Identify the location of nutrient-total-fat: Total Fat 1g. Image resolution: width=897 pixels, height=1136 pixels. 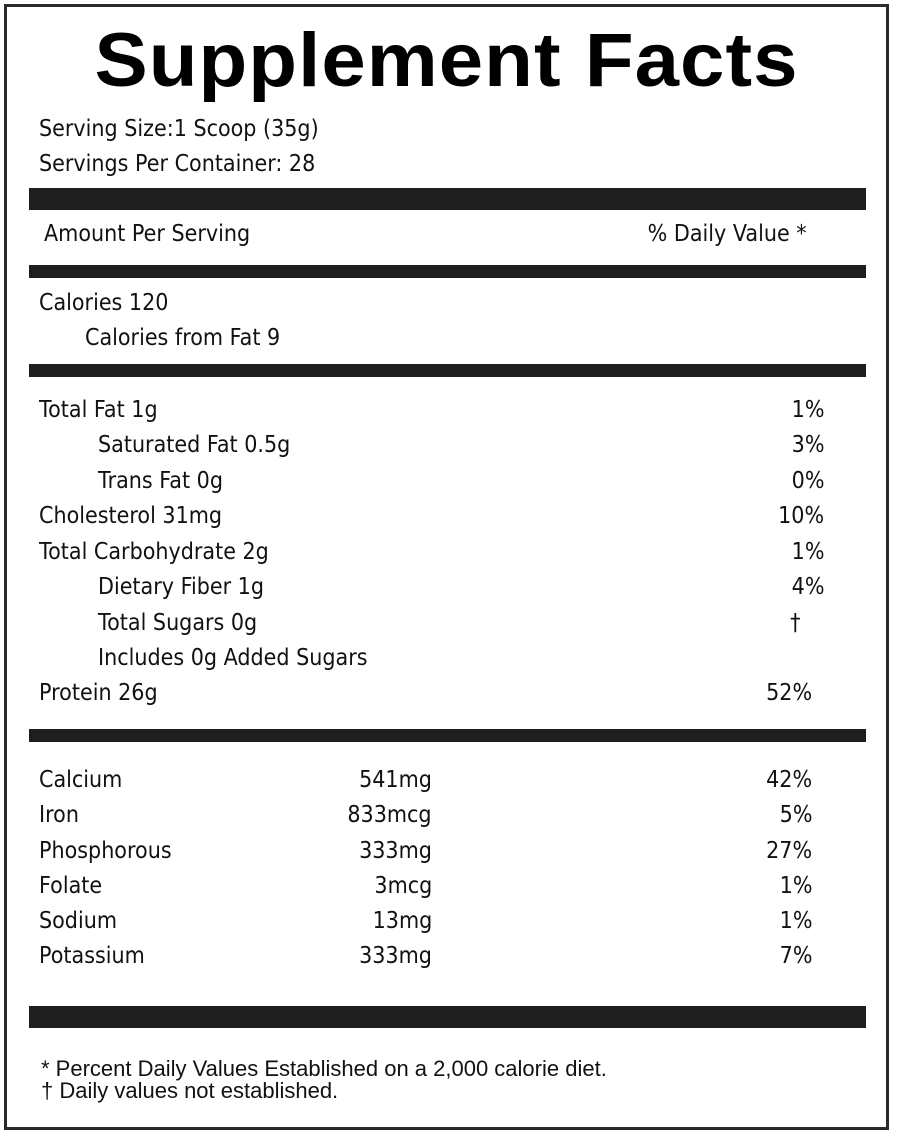
(98, 410).